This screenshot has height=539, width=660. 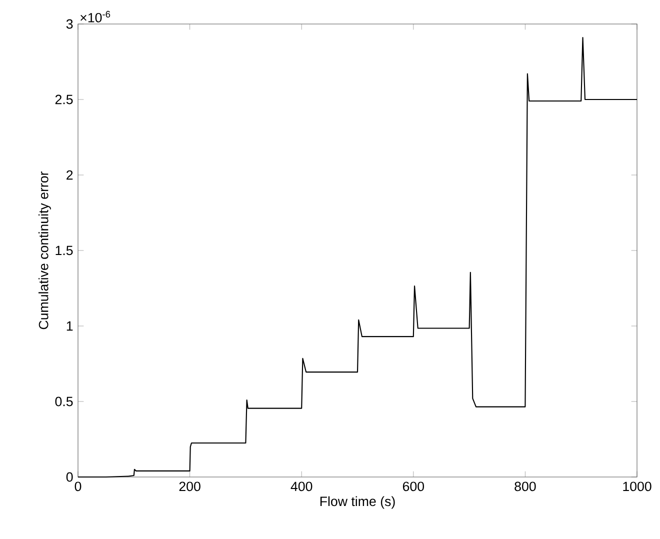 What do you see at coordinates (357, 502) in the screenshot?
I see `x-axis-title: Flow time (s)` at bounding box center [357, 502].